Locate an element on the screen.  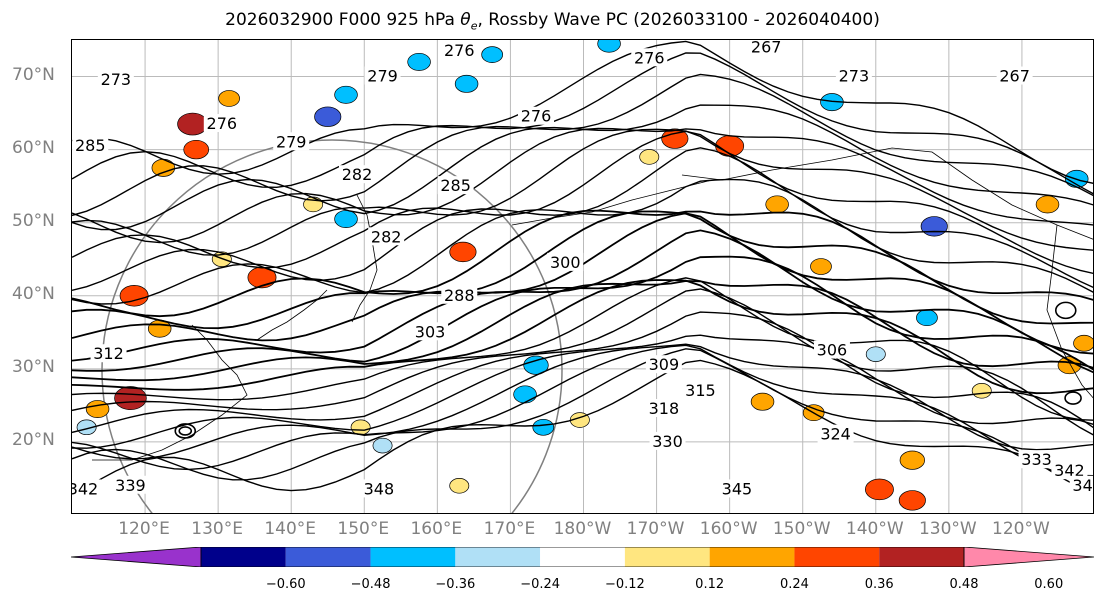
contour-label: 339 is located at coordinates (130, 485).